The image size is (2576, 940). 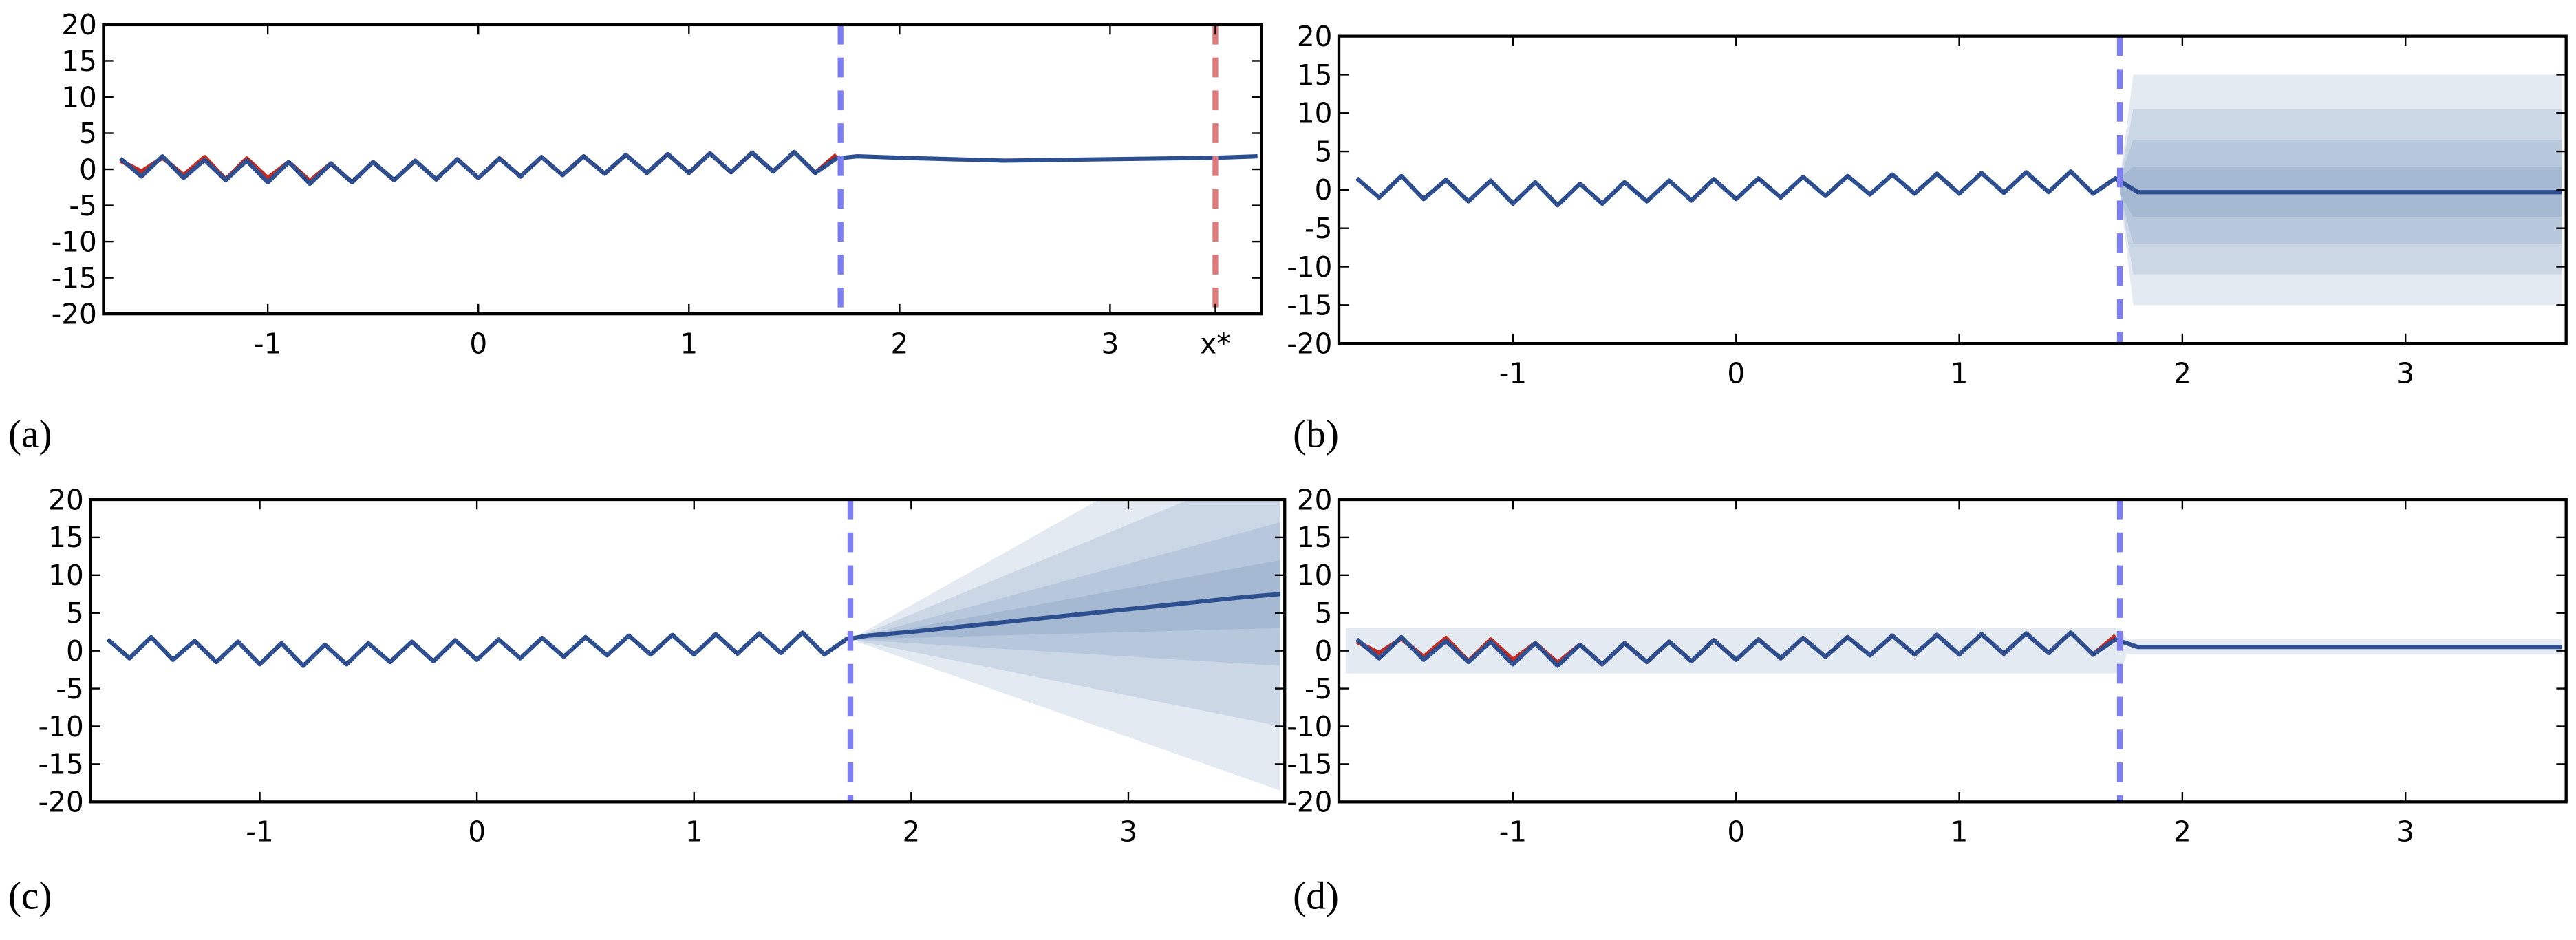 What do you see at coordinates (30, 896) in the screenshot?
I see `panel-label: (c)` at bounding box center [30, 896].